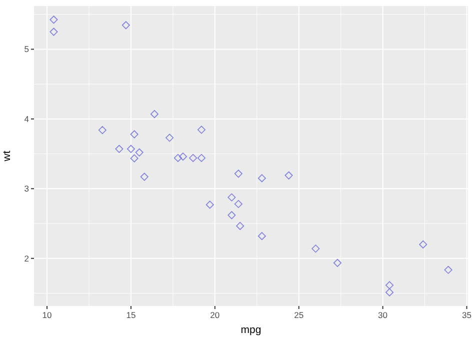 Image resolution: width=474 pixels, height=338 pixels. Describe the element at coordinates (299, 315) in the screenshot. I see `x-tick-label: 25` at that location.